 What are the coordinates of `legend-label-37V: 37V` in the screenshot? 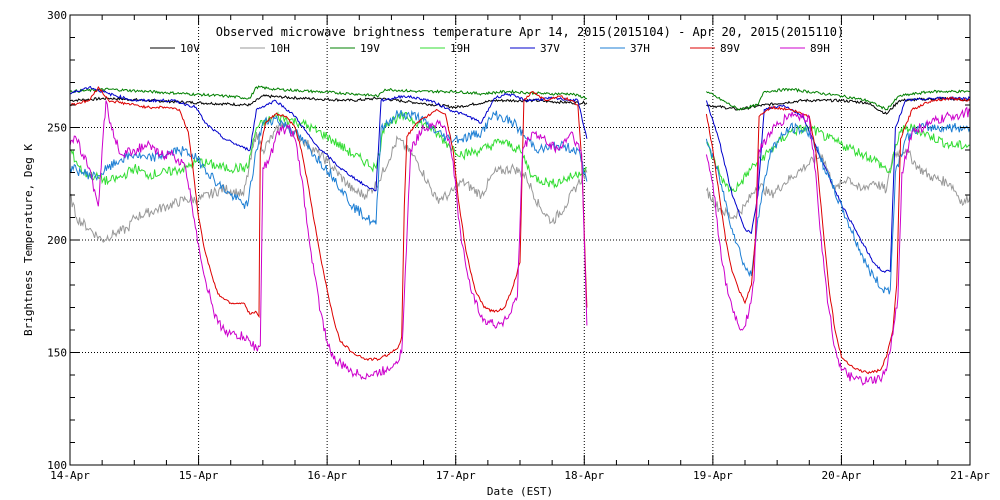 It's located at (550, 48).